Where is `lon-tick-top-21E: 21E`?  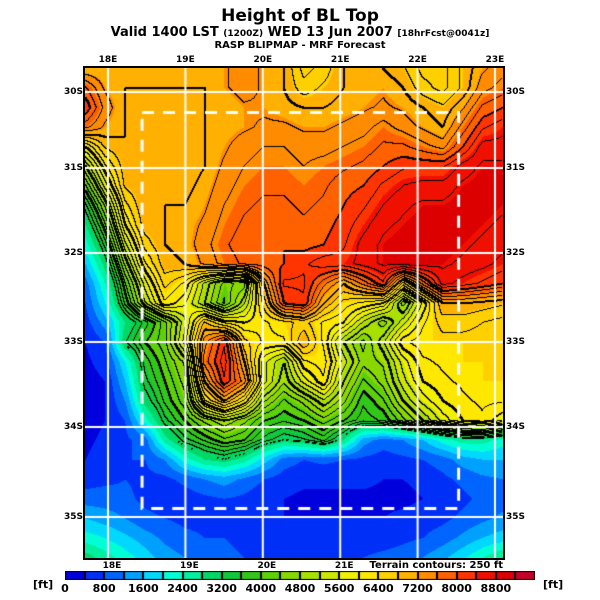 lon-tick-top-21E: 21E is located at coordinates (340, 60).